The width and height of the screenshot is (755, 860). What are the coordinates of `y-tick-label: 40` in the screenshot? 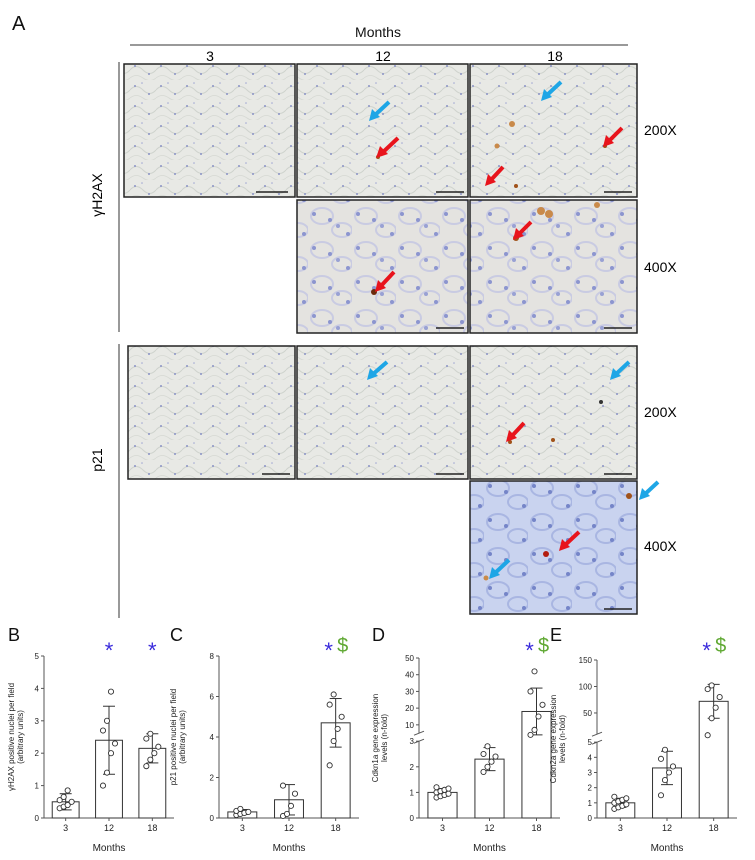 It's located at (409, 675).